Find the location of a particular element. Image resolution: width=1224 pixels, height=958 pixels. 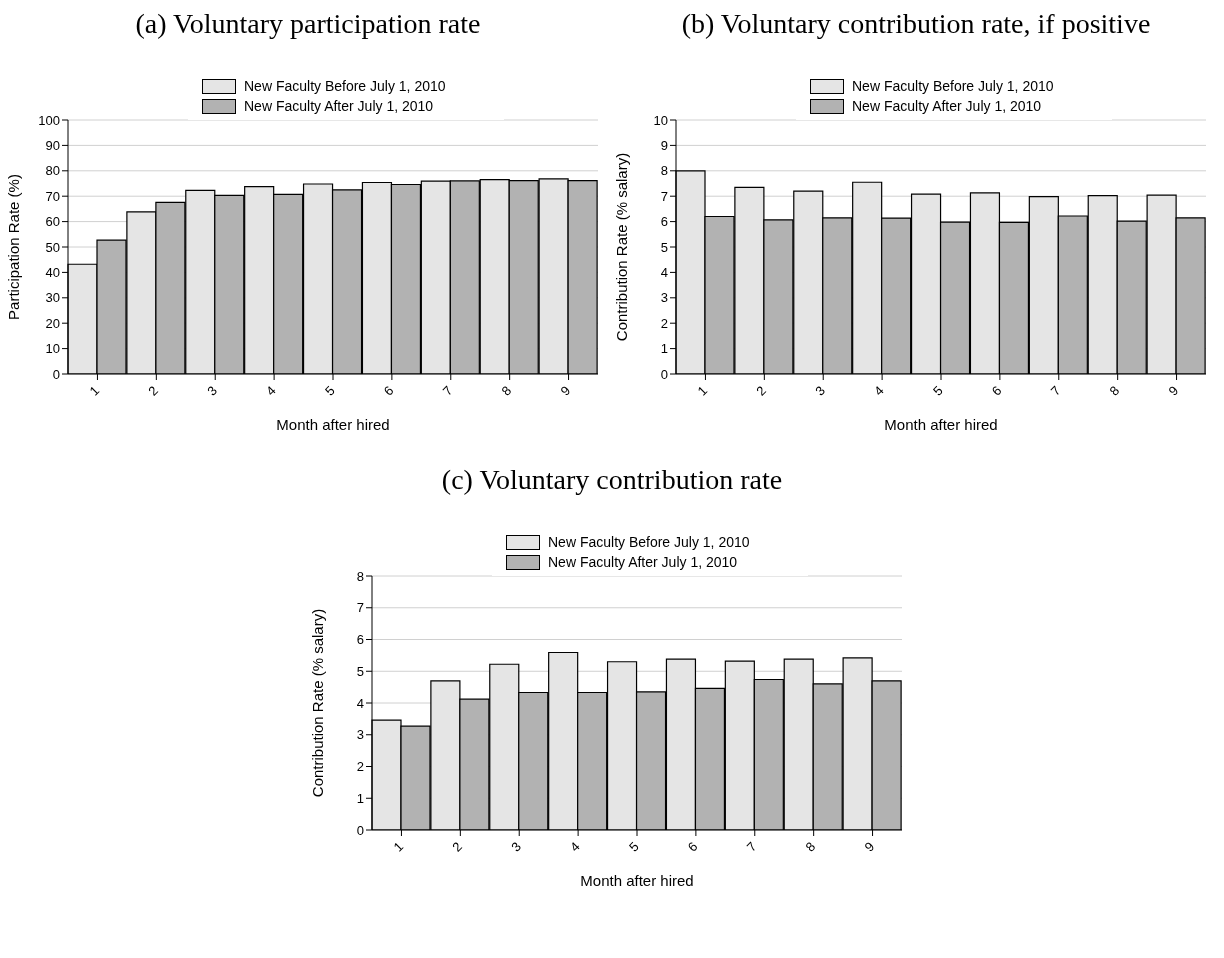

y-tick-label: 9 is located at coordinates (664, 146).